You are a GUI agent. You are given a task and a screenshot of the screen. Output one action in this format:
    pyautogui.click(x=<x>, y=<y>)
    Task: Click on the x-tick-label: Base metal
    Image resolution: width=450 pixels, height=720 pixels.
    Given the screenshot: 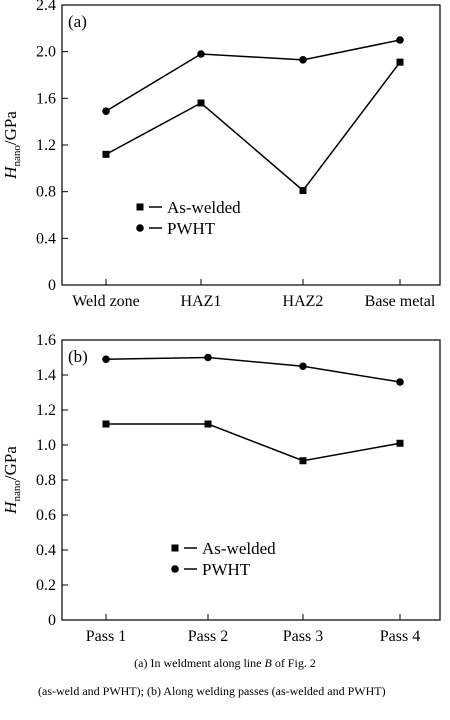 What is the action you would take?
    pyautogui.click(x=400, y=301)
    